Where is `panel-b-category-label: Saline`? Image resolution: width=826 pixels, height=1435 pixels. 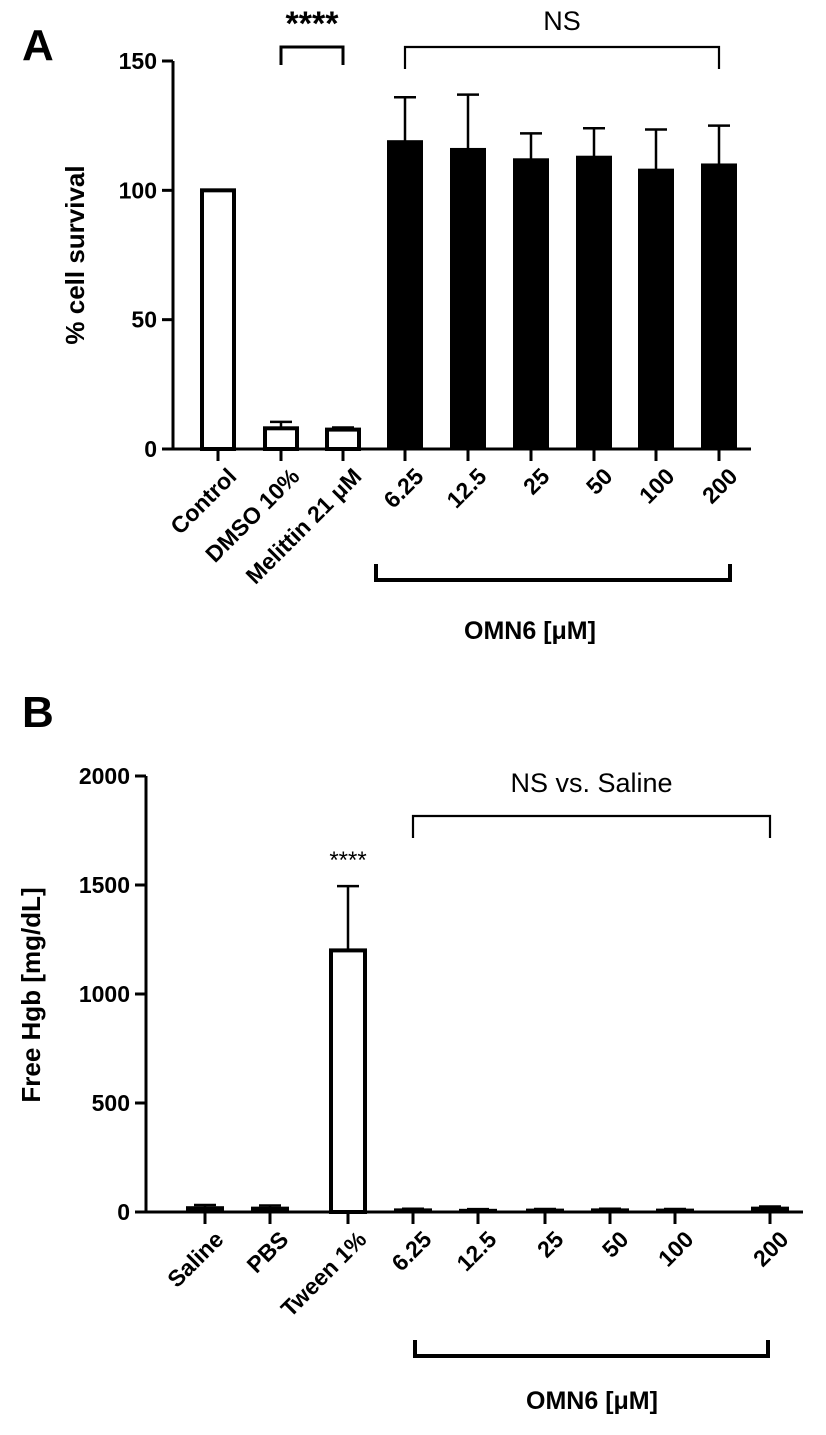
panel-b-category-label: Saline is located at coordinates (195, 1259).